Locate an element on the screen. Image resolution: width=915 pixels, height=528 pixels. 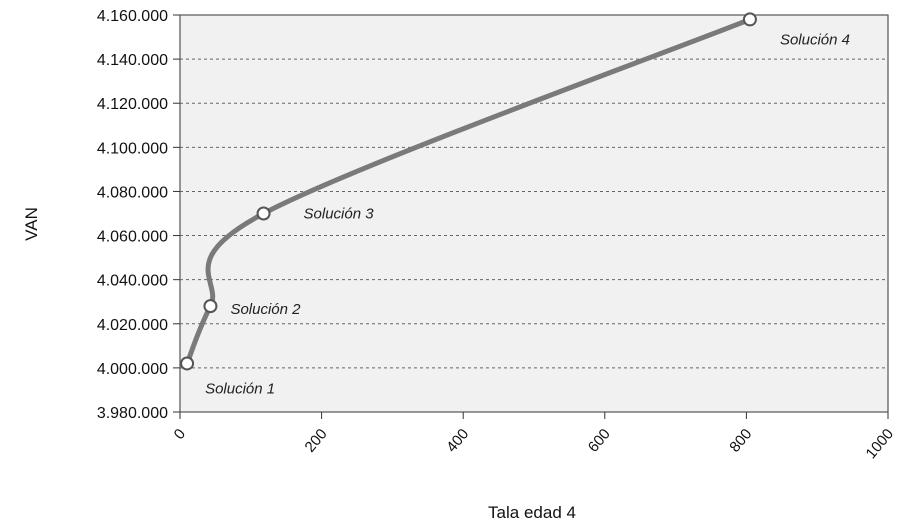
y-tick-label: 4.140.000 is located at coordinates (132, 60).